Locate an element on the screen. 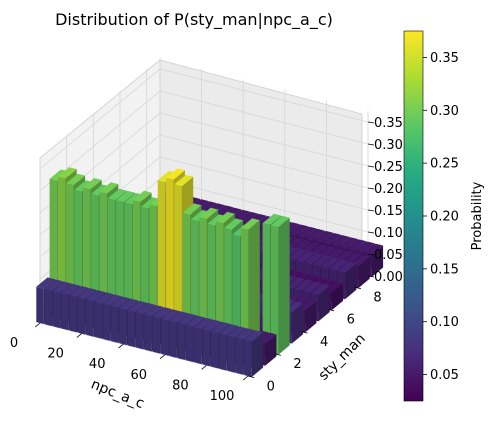 The width and height of the screenshot is (492, 422). x-tick-label: 100 is located at coordinates (222, 396).